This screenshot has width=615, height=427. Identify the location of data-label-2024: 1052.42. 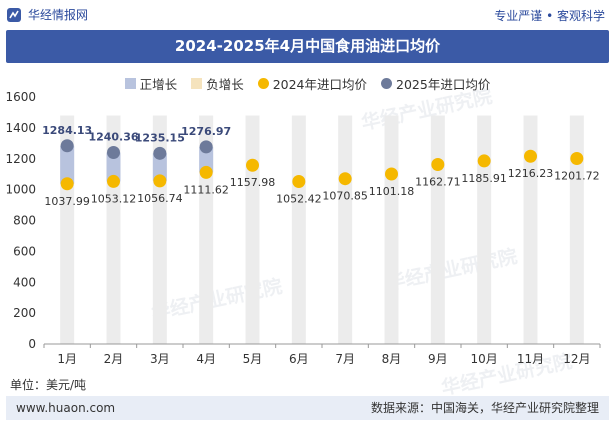
(299, 199).